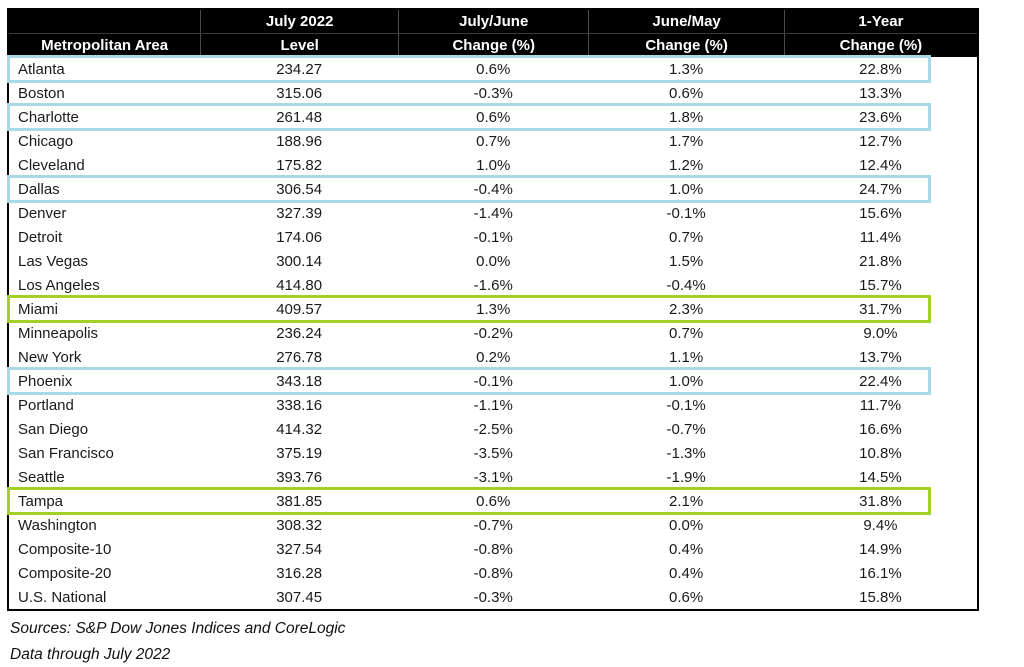 The width and height of the screenshot is (1024, 667). I want to click on cell-one-year-change: 22.4%, so click(880, 381).